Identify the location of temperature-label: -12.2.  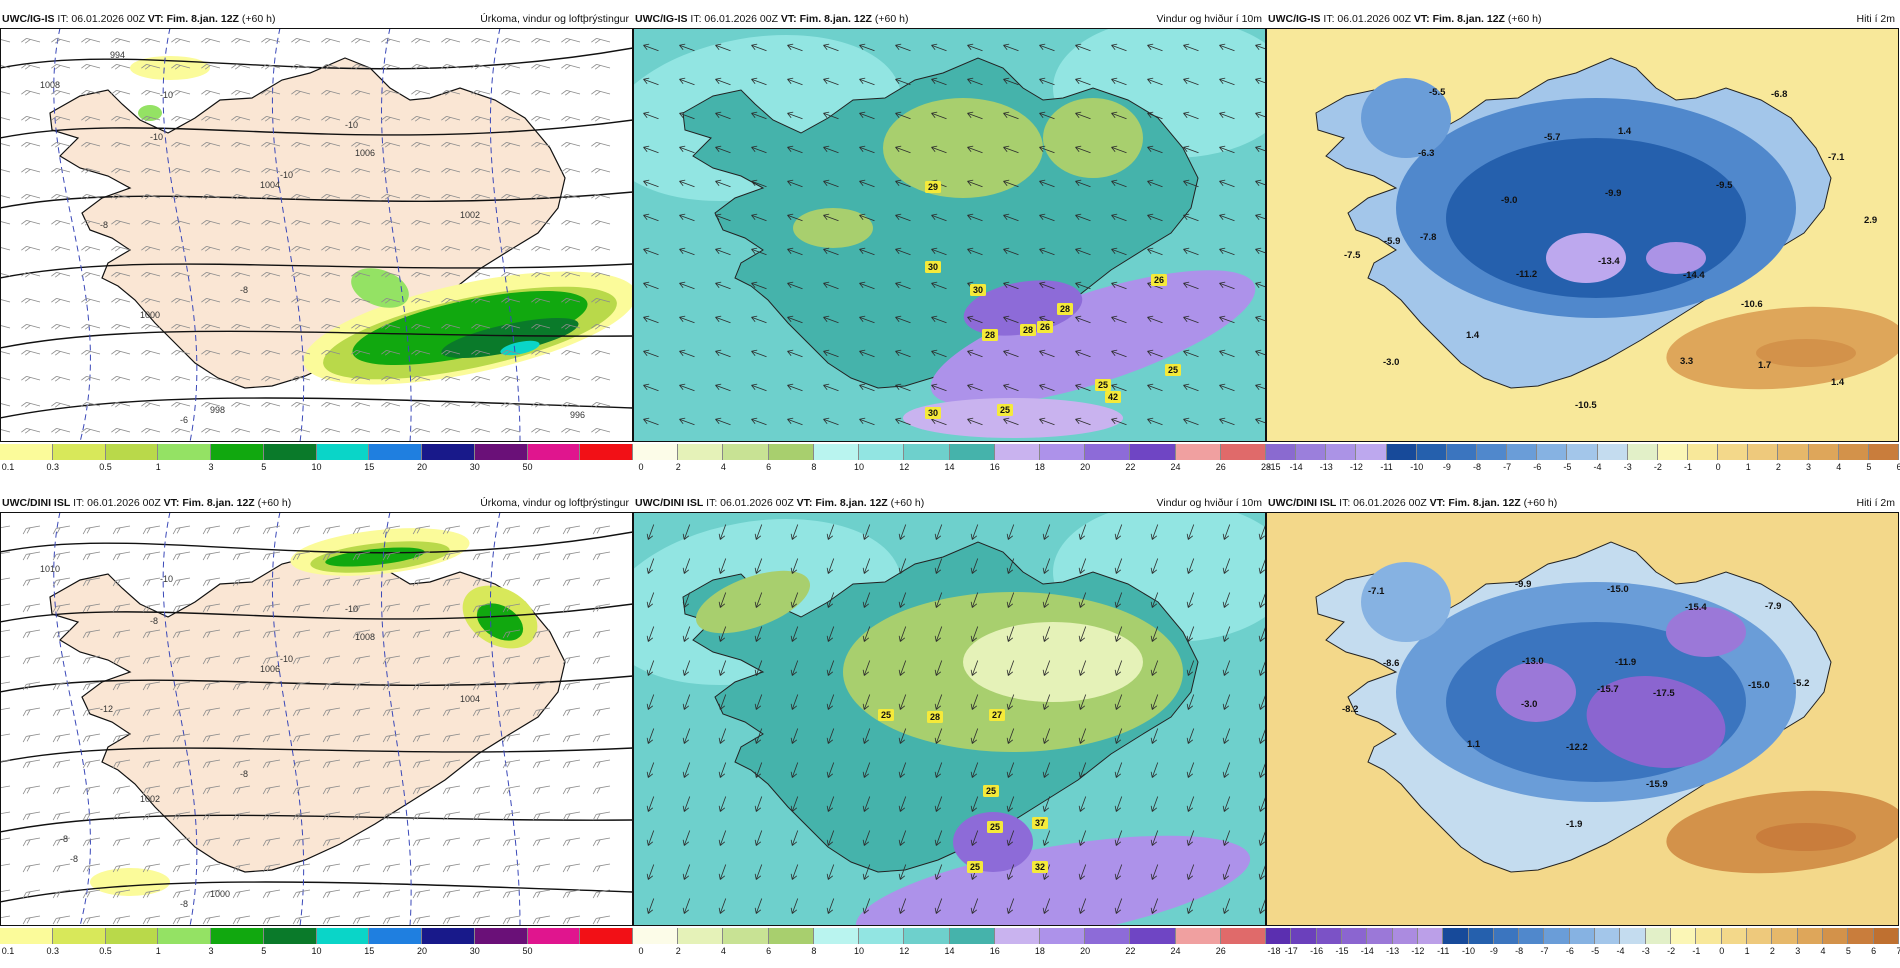
(1577, 747).